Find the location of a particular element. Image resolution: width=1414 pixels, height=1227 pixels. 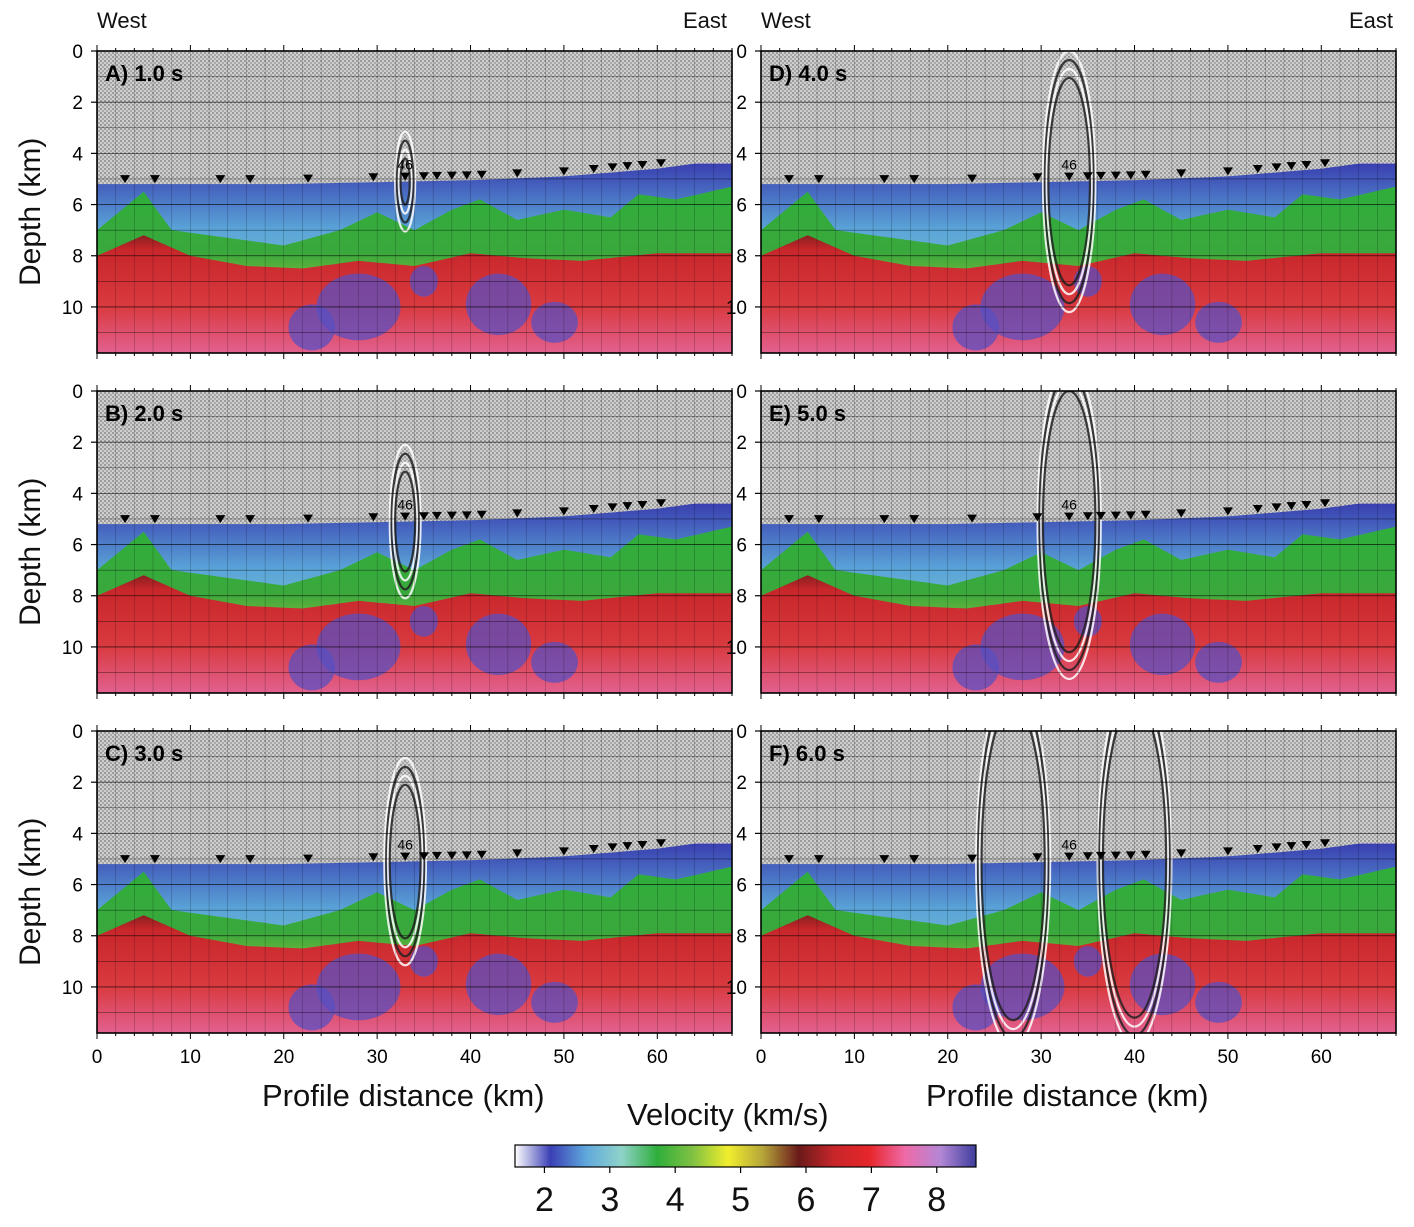

panel-title: A) 1.0 s is located at coordinates (144, 73).